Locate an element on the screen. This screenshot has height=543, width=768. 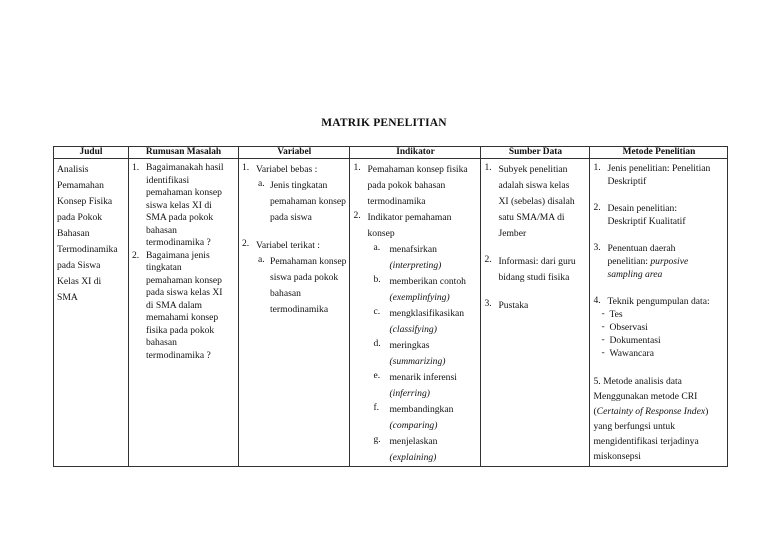
text-line: Menggunakan metode CRI is located at coordinates (658, 396).